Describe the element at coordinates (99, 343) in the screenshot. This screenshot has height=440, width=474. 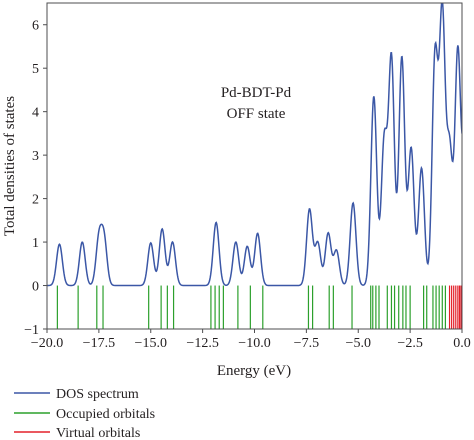
I see `x-tick-label: −17.5` at that location.